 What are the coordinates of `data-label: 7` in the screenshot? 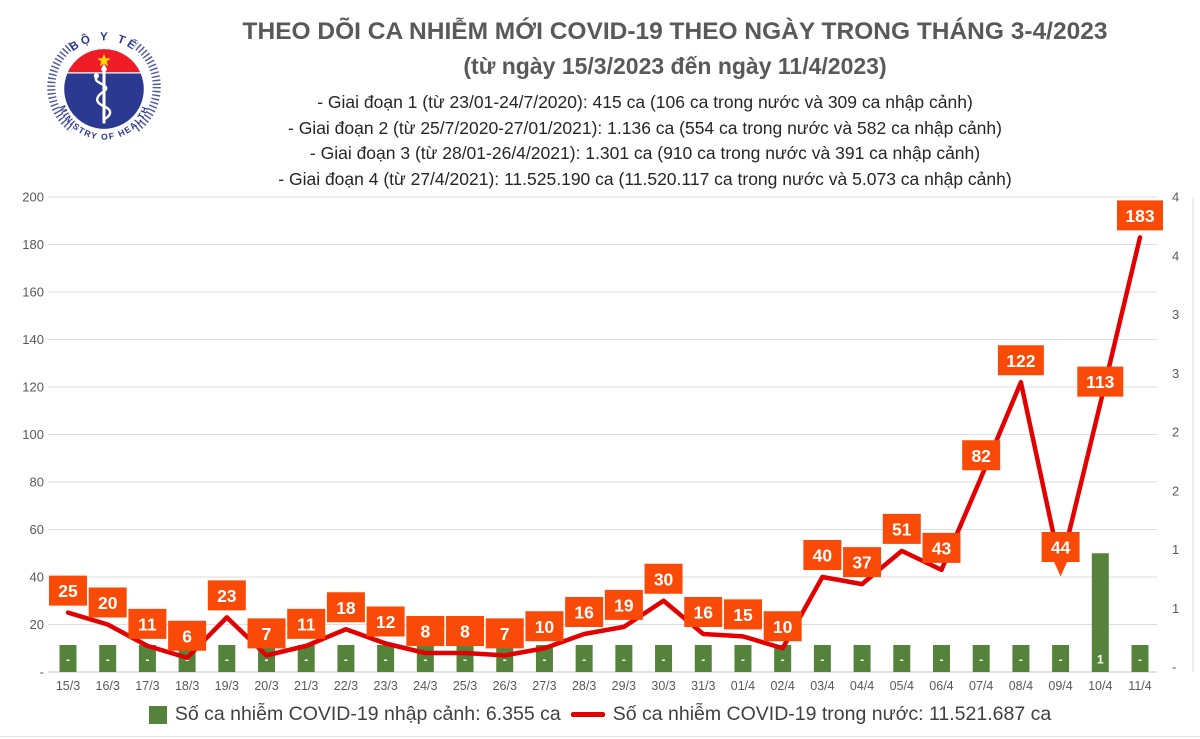 It's located at (267, 634).